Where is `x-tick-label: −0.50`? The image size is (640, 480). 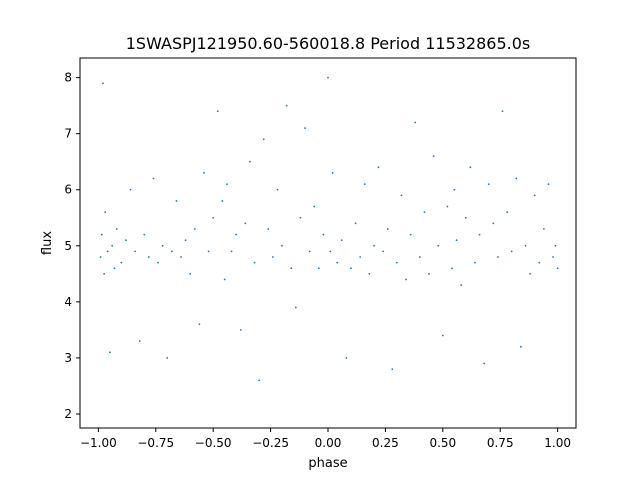
x-tick-label: −0.50 is located at coordinates (213, 443).